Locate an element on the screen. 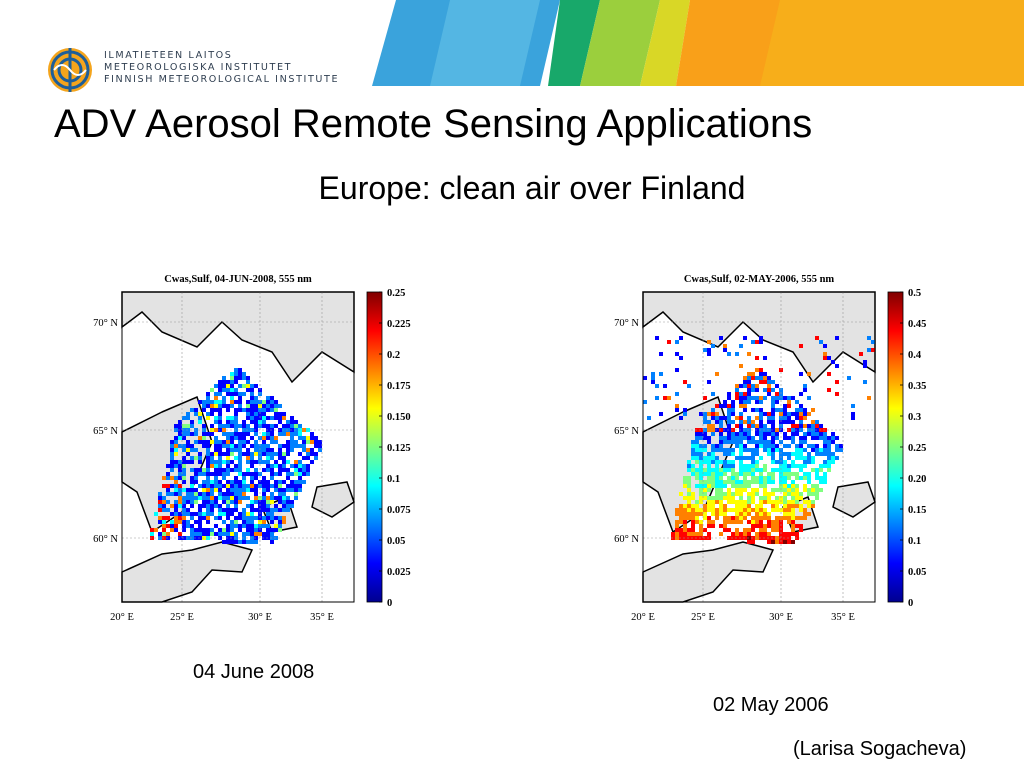  map-caption-2006: 02 May 2006 is located at coordinates (771, 705).